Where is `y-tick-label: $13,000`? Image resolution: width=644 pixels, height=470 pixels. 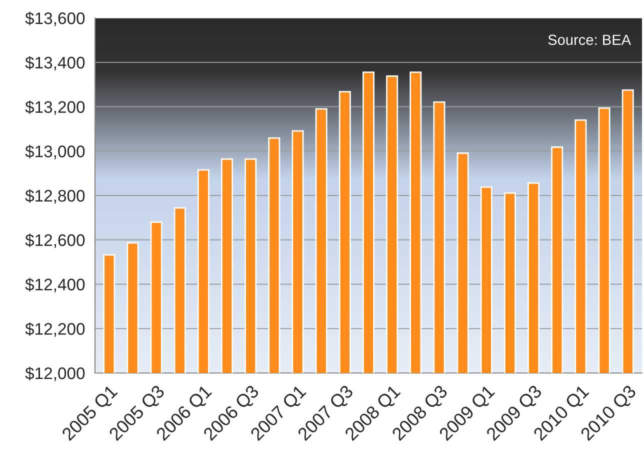 y-tick-label: $13,000 is located at coordinates (55, 152).